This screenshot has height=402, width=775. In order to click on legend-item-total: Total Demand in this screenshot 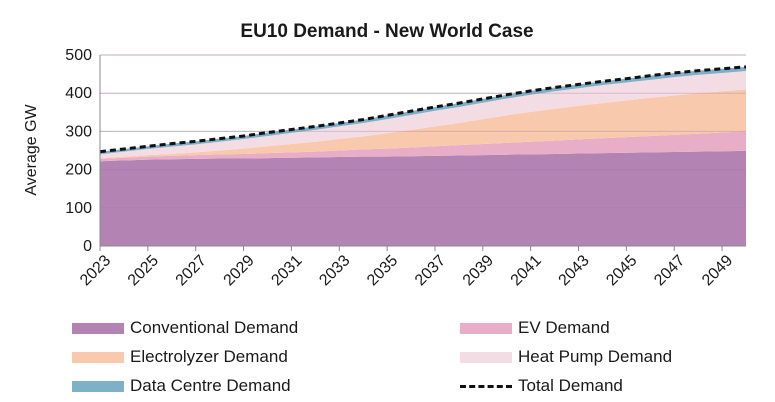, I will do `click(541, 386)`.